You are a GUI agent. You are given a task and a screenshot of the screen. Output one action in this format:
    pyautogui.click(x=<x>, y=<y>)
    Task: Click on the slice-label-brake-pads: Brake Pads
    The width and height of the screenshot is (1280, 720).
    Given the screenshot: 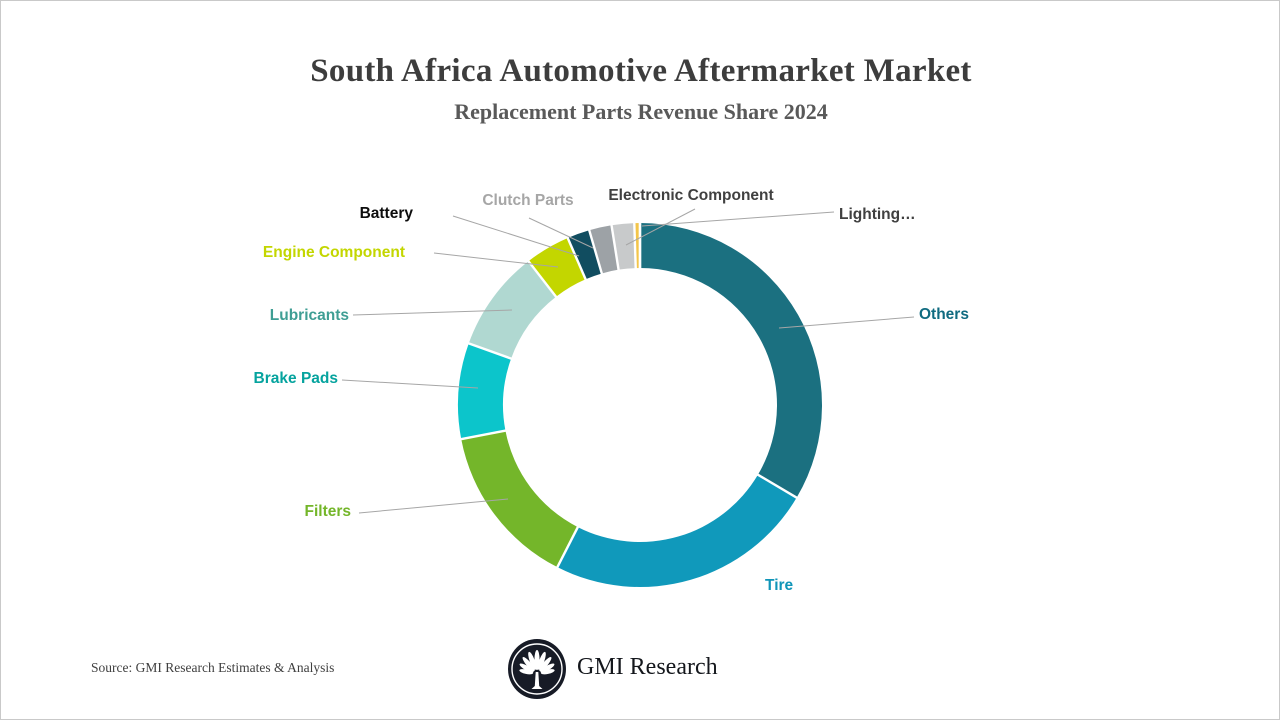 What is the action you would take?
    pyautogui.click(x=295, y=378)
    